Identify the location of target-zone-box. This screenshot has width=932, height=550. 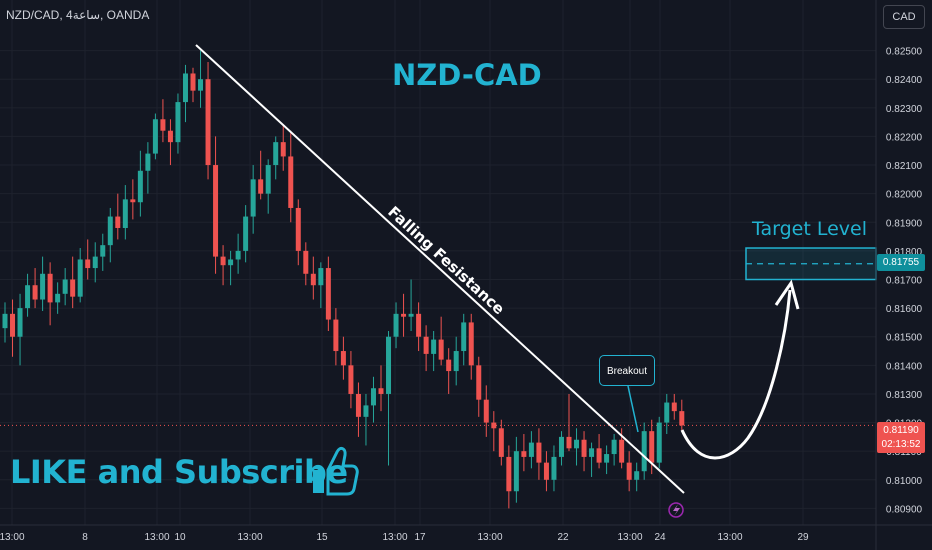
(811, 264).